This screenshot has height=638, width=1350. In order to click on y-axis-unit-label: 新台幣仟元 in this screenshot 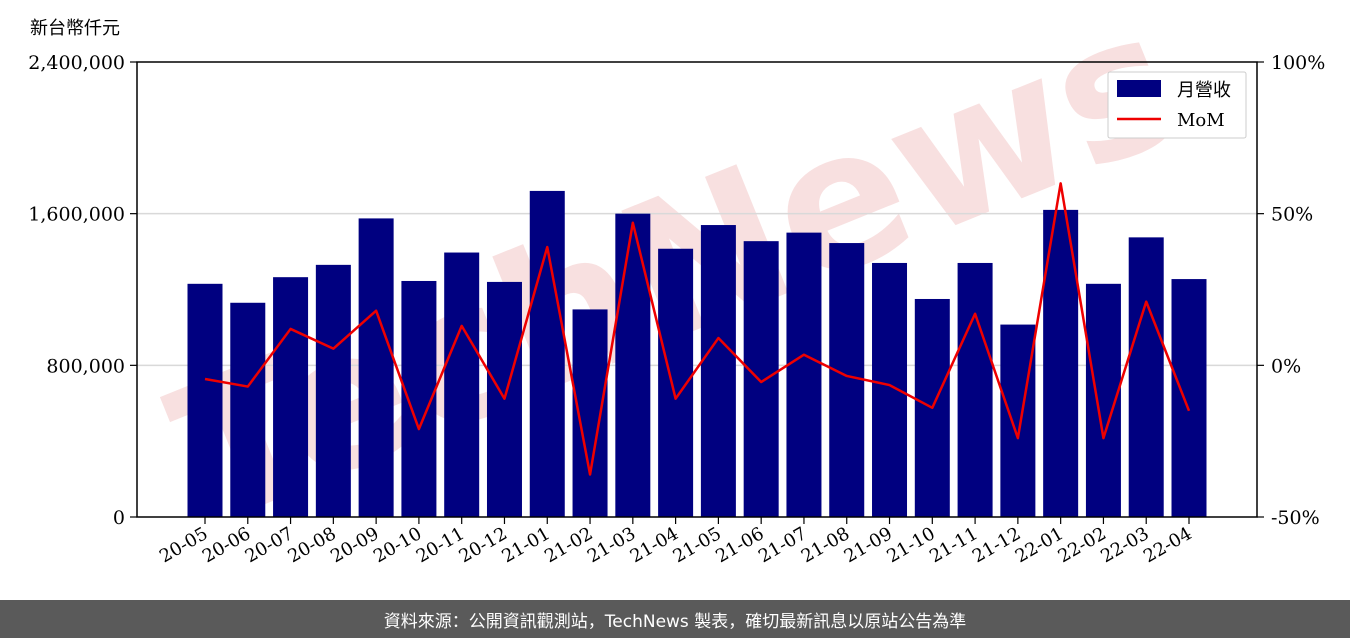, I will do `click(75, 28)`.